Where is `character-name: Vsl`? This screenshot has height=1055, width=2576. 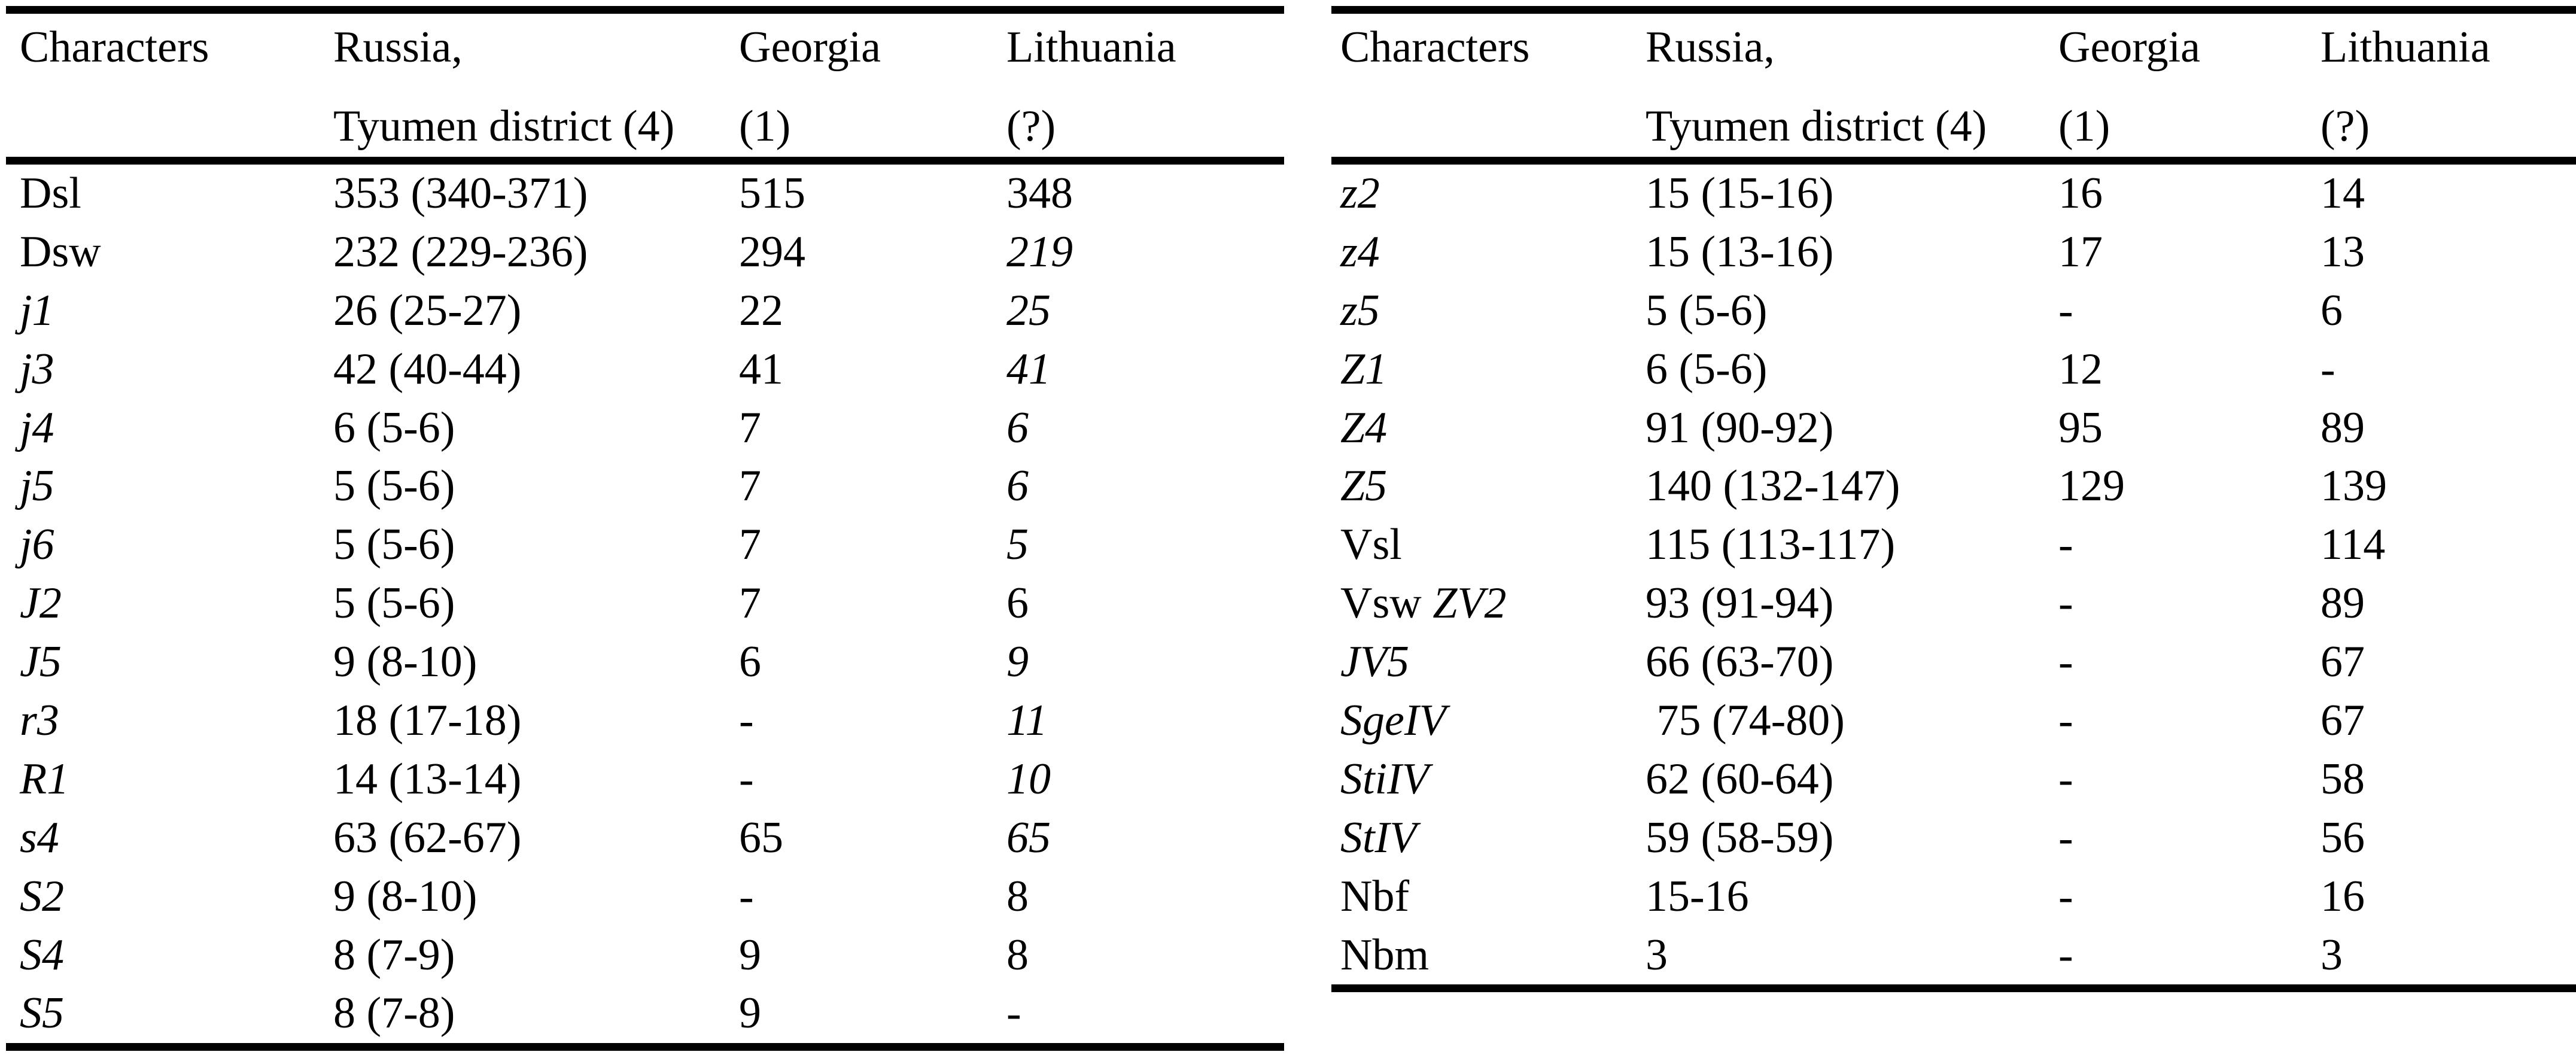 character-name: Vsl is located at coordinates (1493, 545).